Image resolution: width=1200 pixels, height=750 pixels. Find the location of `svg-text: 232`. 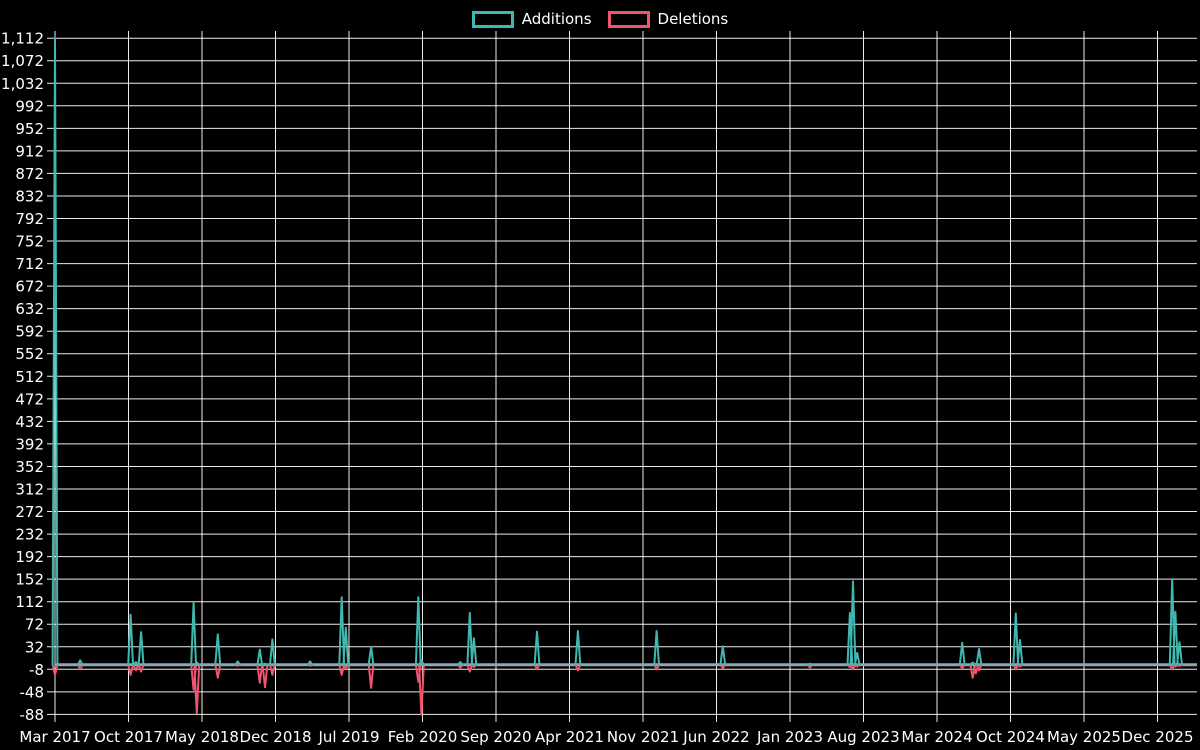

svg-text: 232 is located at coordinates (29, 535).